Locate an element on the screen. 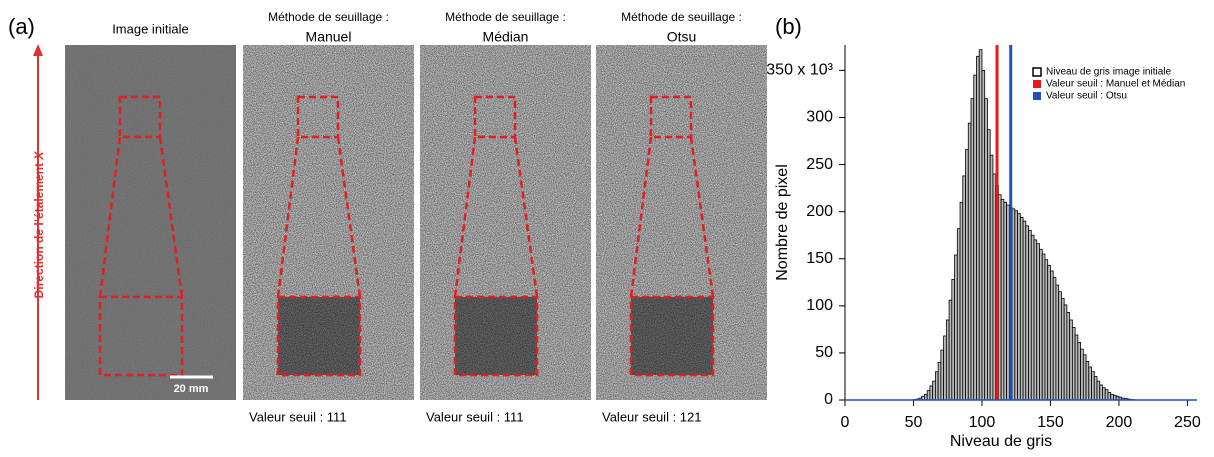 Image resolution: width=1214 pixels, height=457 pixels. direction-label: Direction de l’étalement X is located at coordinates (39, 225).